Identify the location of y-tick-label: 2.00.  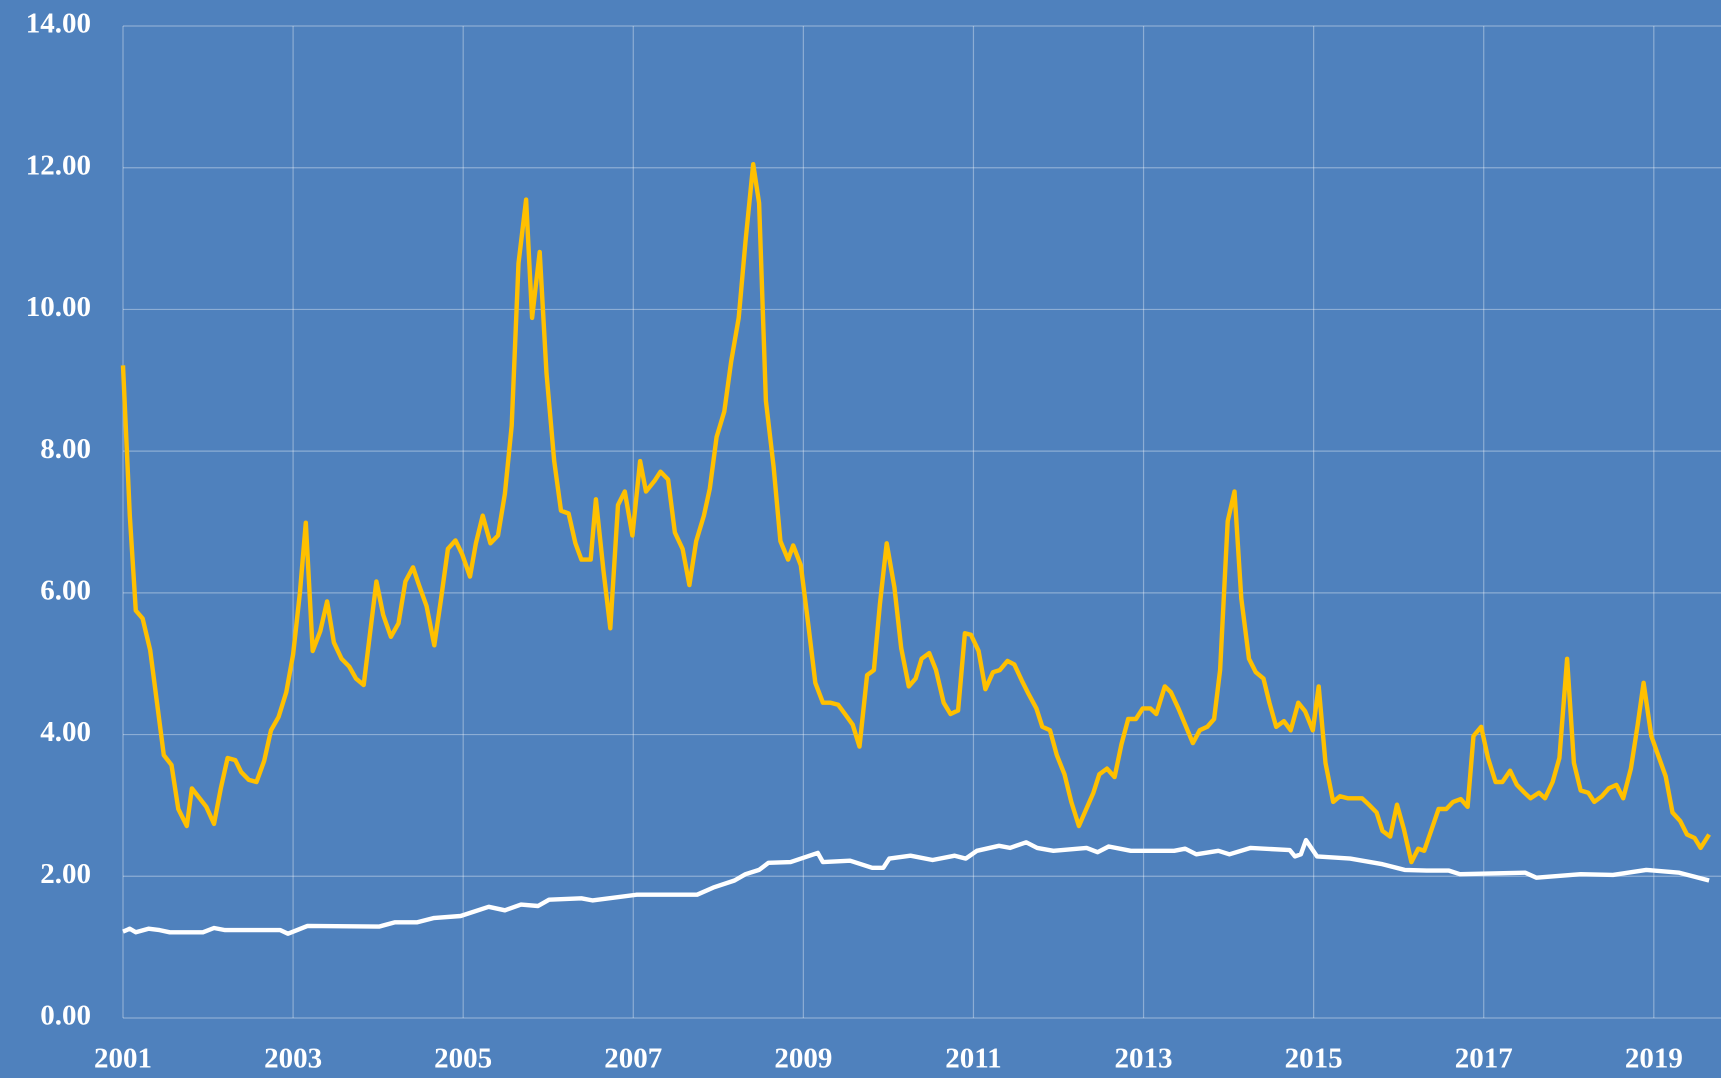
(65, 874).